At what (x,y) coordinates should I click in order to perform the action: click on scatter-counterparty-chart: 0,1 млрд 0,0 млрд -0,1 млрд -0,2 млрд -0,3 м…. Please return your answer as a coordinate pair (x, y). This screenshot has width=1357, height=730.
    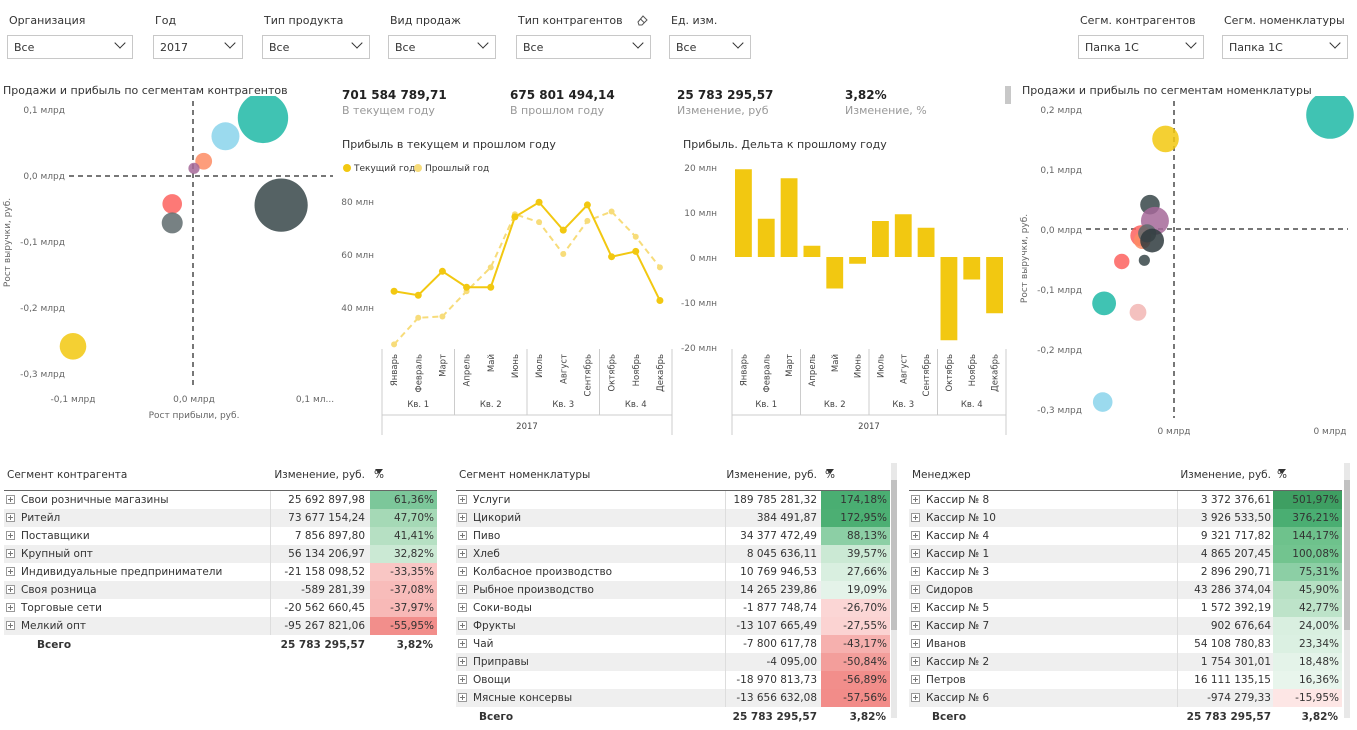
    Looking at the image, I should click on (168, 268).